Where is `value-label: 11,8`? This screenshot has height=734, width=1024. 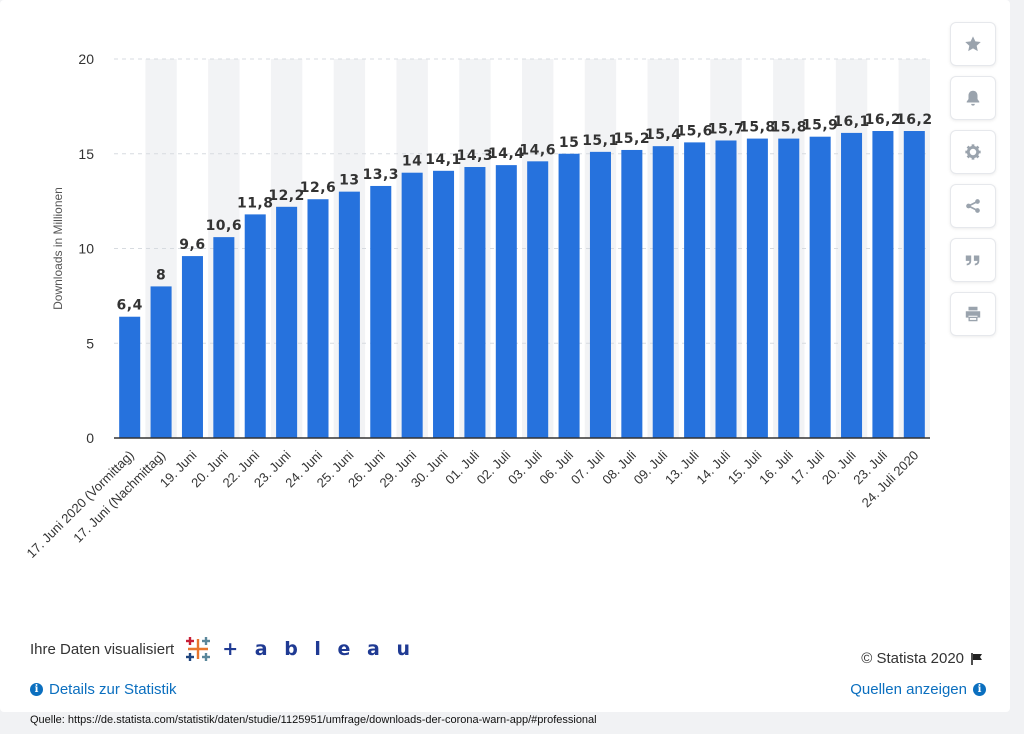
value-label: 11,8 is located at coordinates (255, 203).